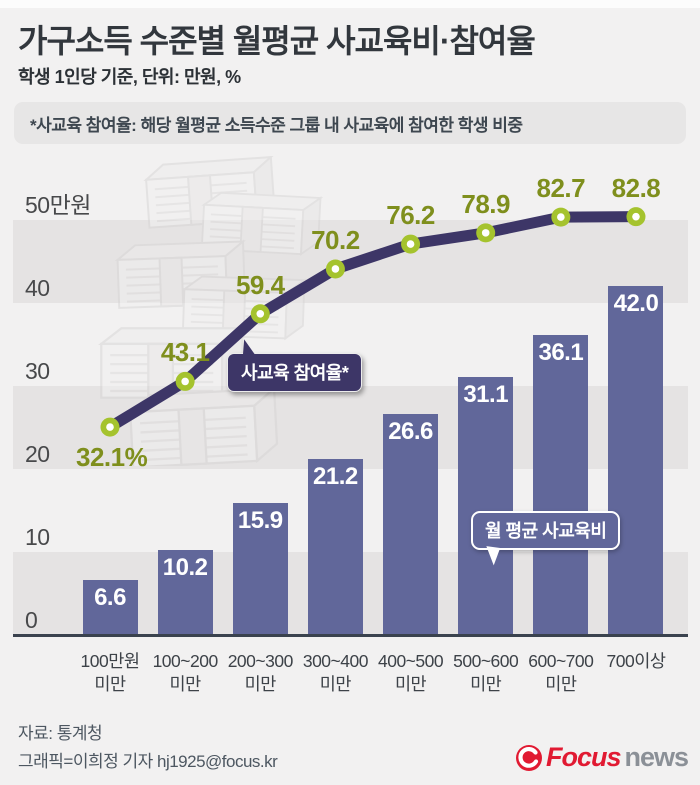 Image resolution: width=700 pixels, height=785 pixels. What do you see at coordinates (148, 761) in the screenshot?
I see `credit-text: 그래픽=이희정 기자 hj1925@focus.kr` at bounding box center [148, 761].